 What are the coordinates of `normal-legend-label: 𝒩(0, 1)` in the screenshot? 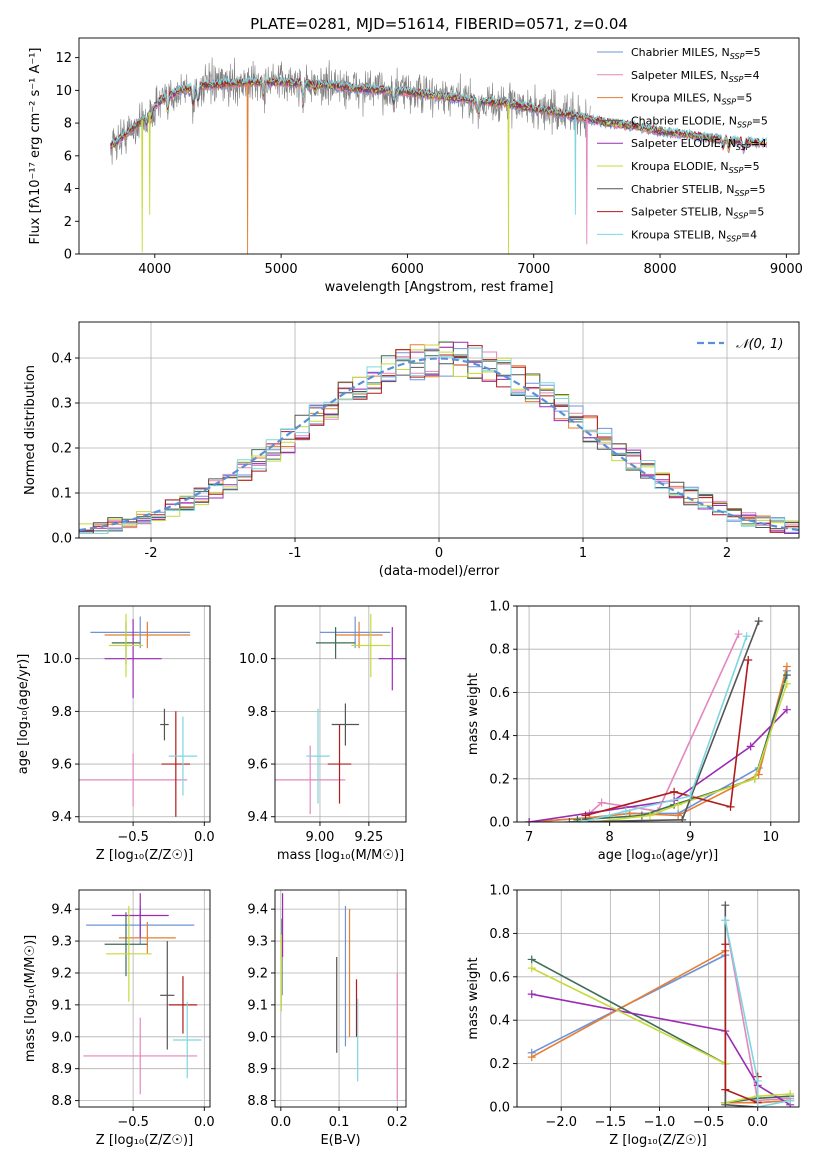 It's located at (759, 344).